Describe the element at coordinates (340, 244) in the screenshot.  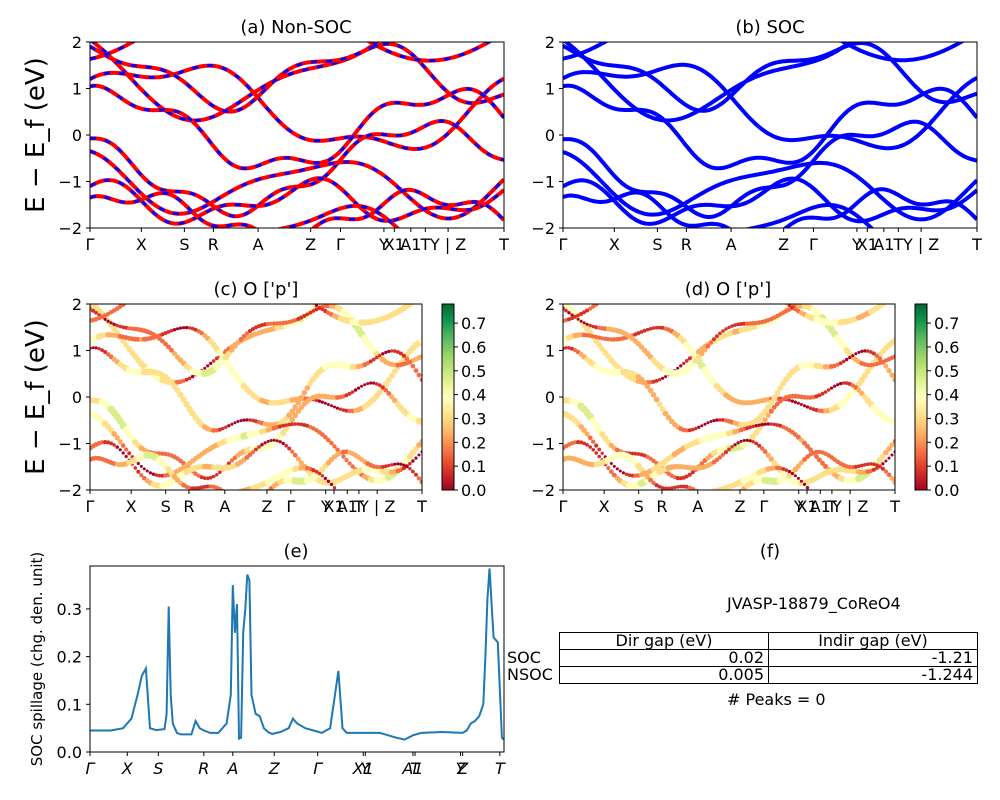
I see `x-tick-label: Γ` at that location.